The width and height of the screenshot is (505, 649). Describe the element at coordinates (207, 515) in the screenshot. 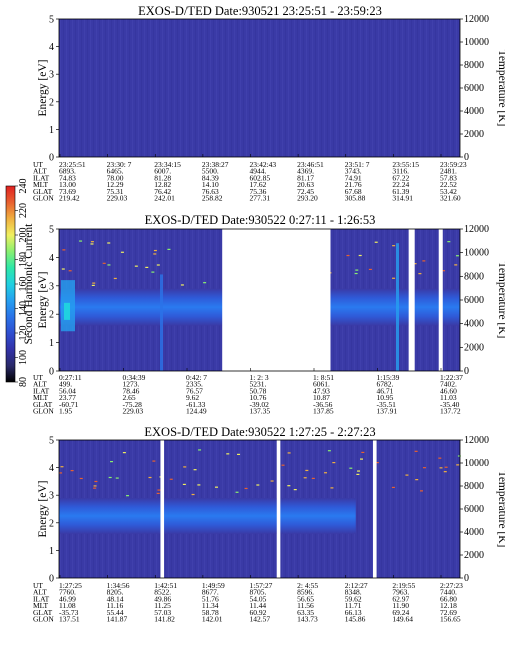

I see `energy-band` at that location.